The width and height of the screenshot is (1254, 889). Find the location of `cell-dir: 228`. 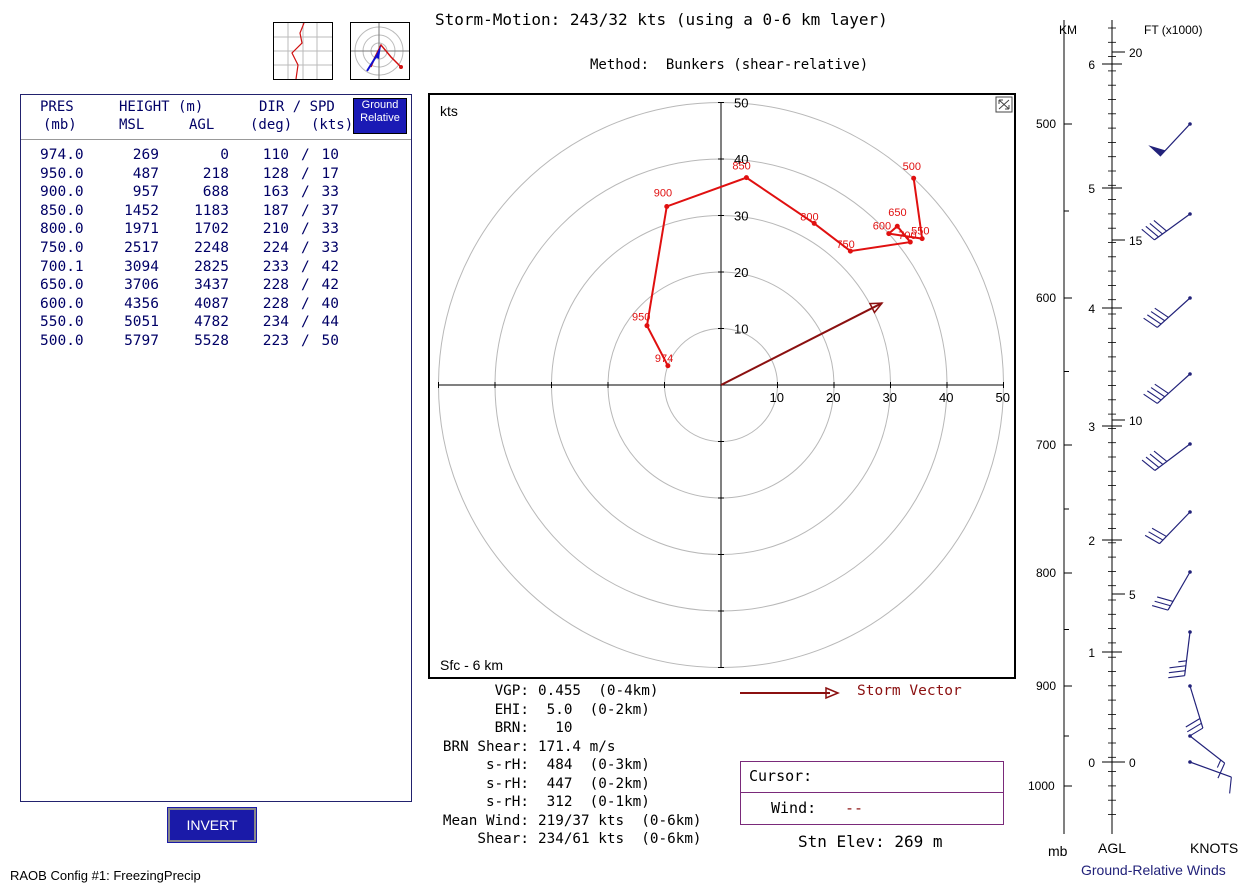

cell-dir: 228 is located at coordinates (275, 285).